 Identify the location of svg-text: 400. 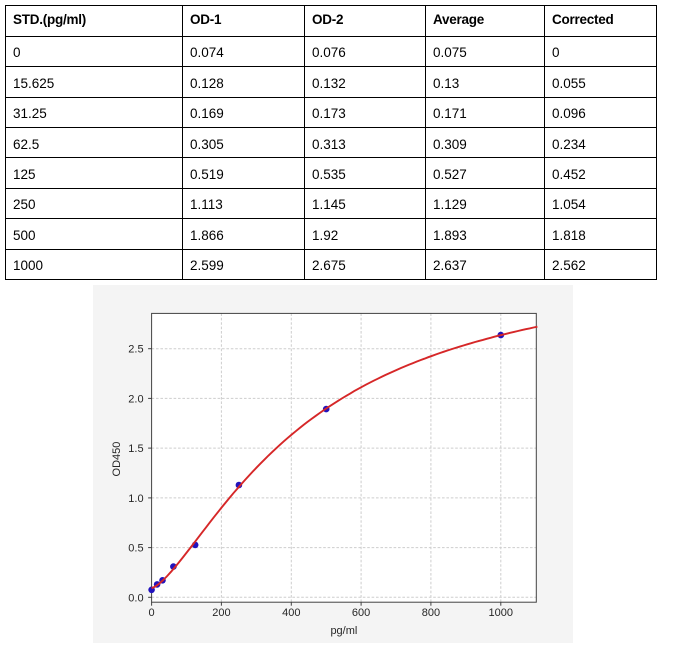
(291, 613).